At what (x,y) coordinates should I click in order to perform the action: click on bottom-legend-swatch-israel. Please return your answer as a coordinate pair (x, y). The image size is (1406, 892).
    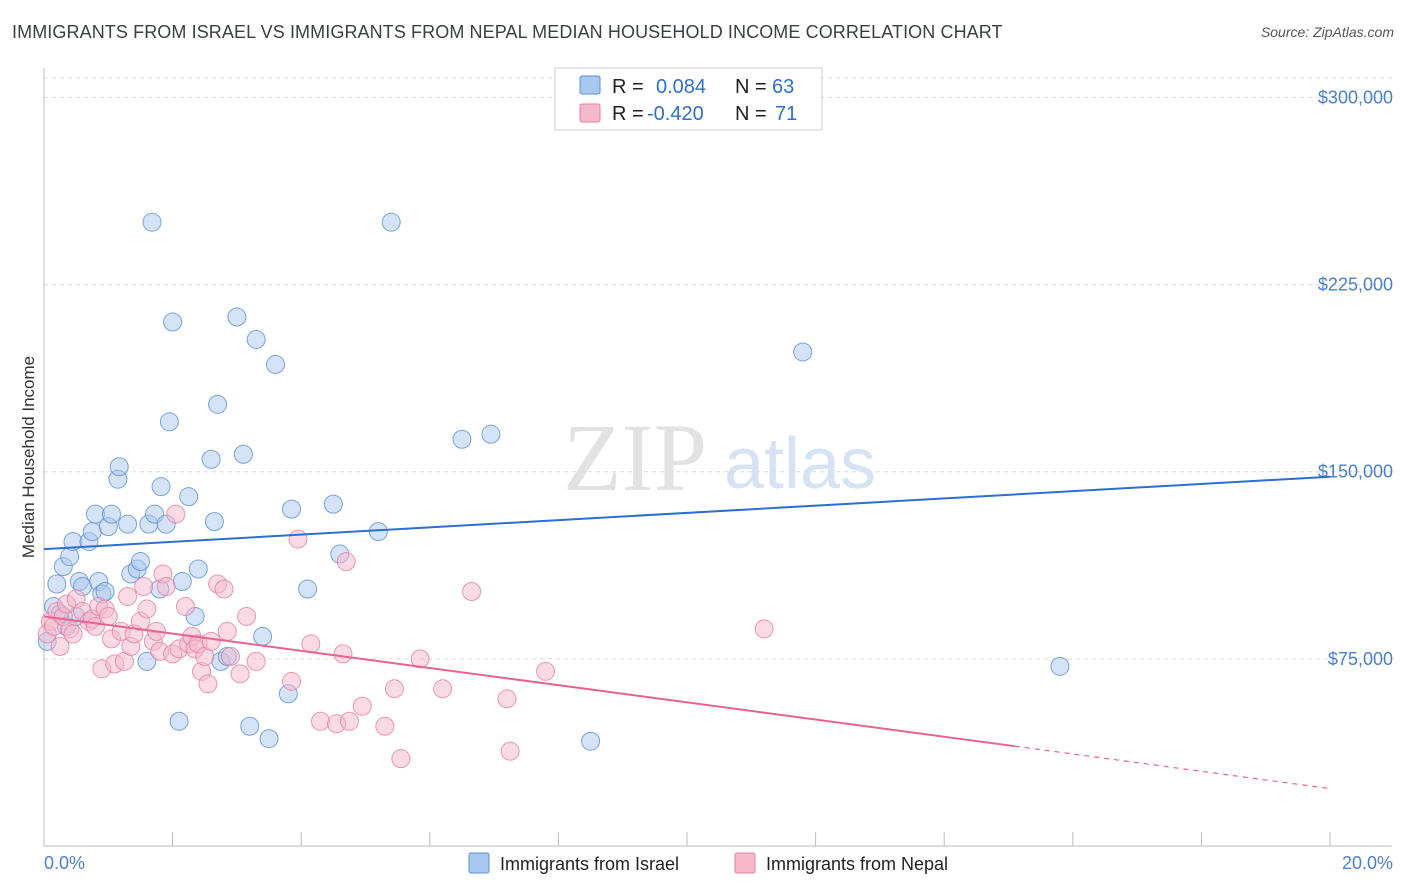
    Looking at the image, I should click on (479, 863).